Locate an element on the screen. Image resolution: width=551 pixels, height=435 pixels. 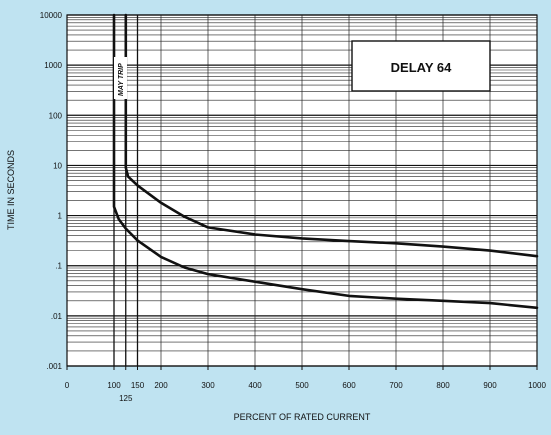
annotation-may-trip: MAY TRIP is located at coordinates (121, 79).